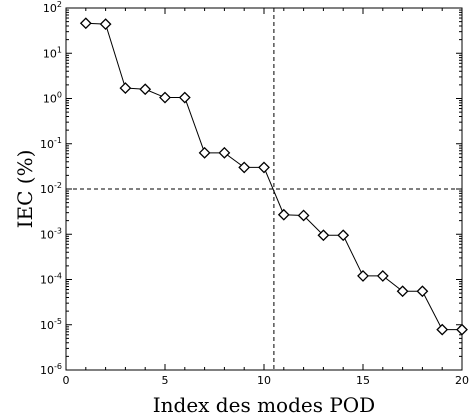 The width and height of the screenshot is (470, 419). What do you see at coordinates (165, 380) in the screenshot?
I see `x-tick-label: 5` at bounding box center [165, 380].